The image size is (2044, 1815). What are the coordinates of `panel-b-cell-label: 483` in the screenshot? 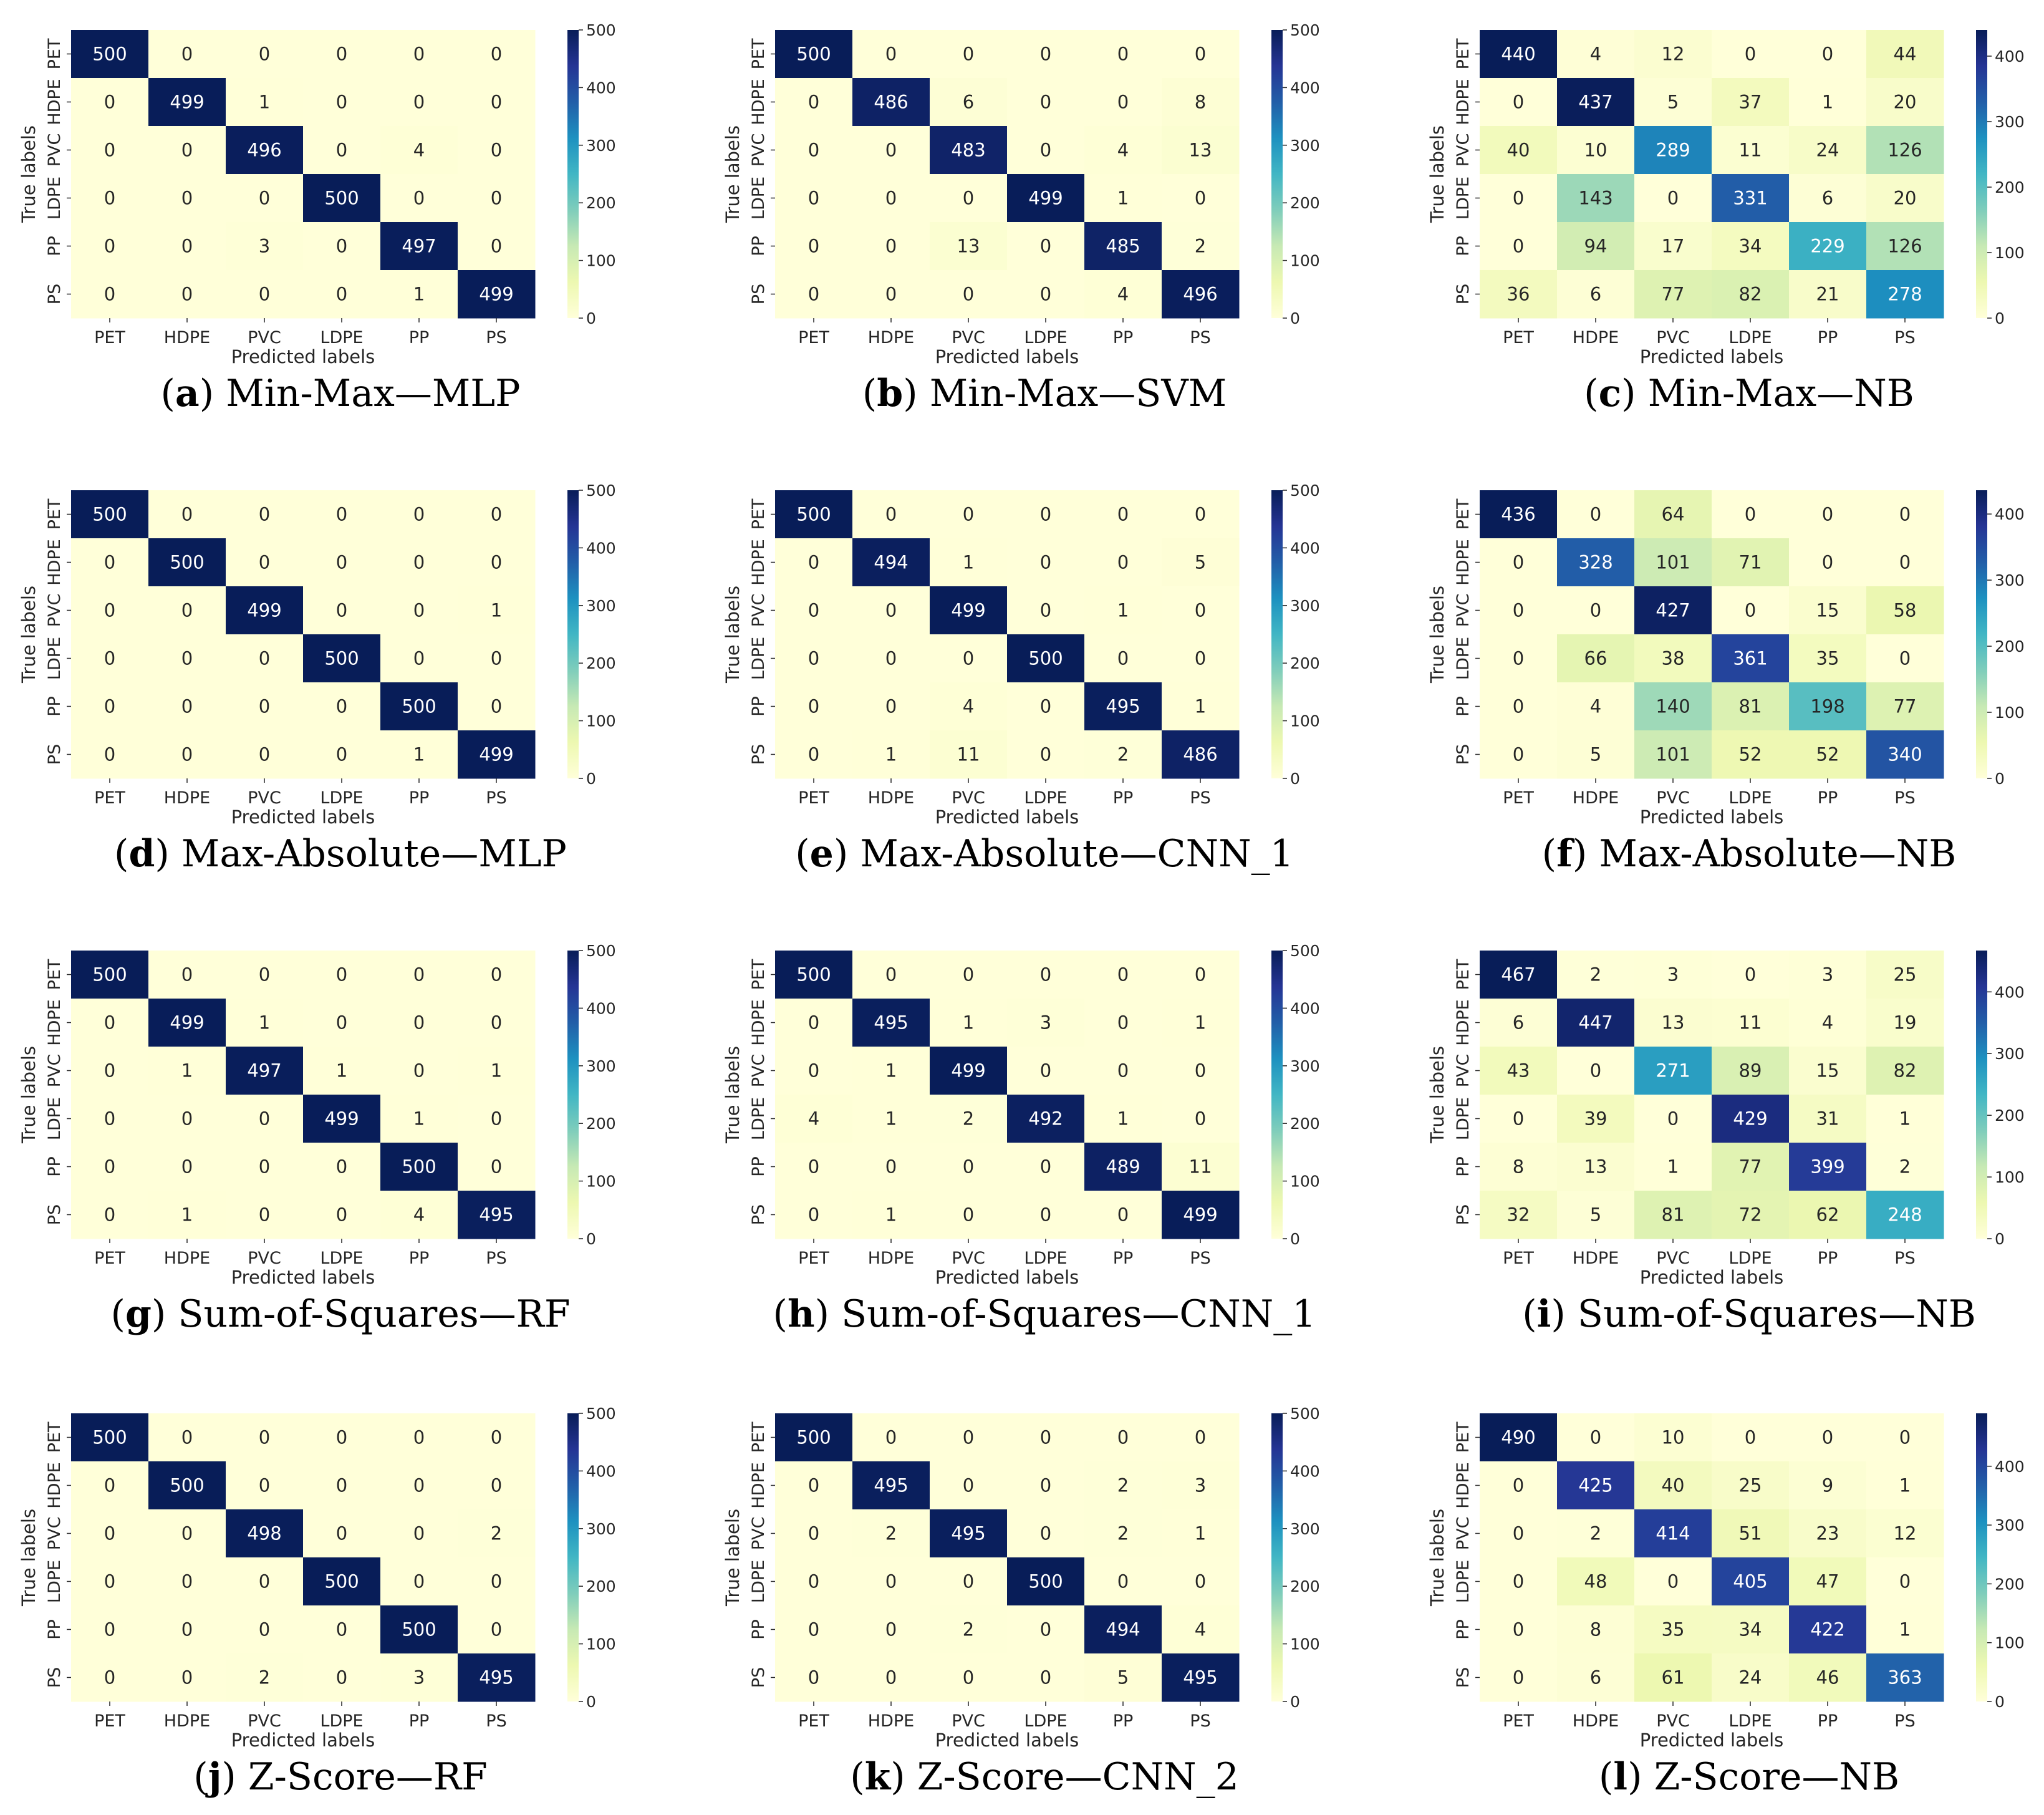 It's located at (968, 150).